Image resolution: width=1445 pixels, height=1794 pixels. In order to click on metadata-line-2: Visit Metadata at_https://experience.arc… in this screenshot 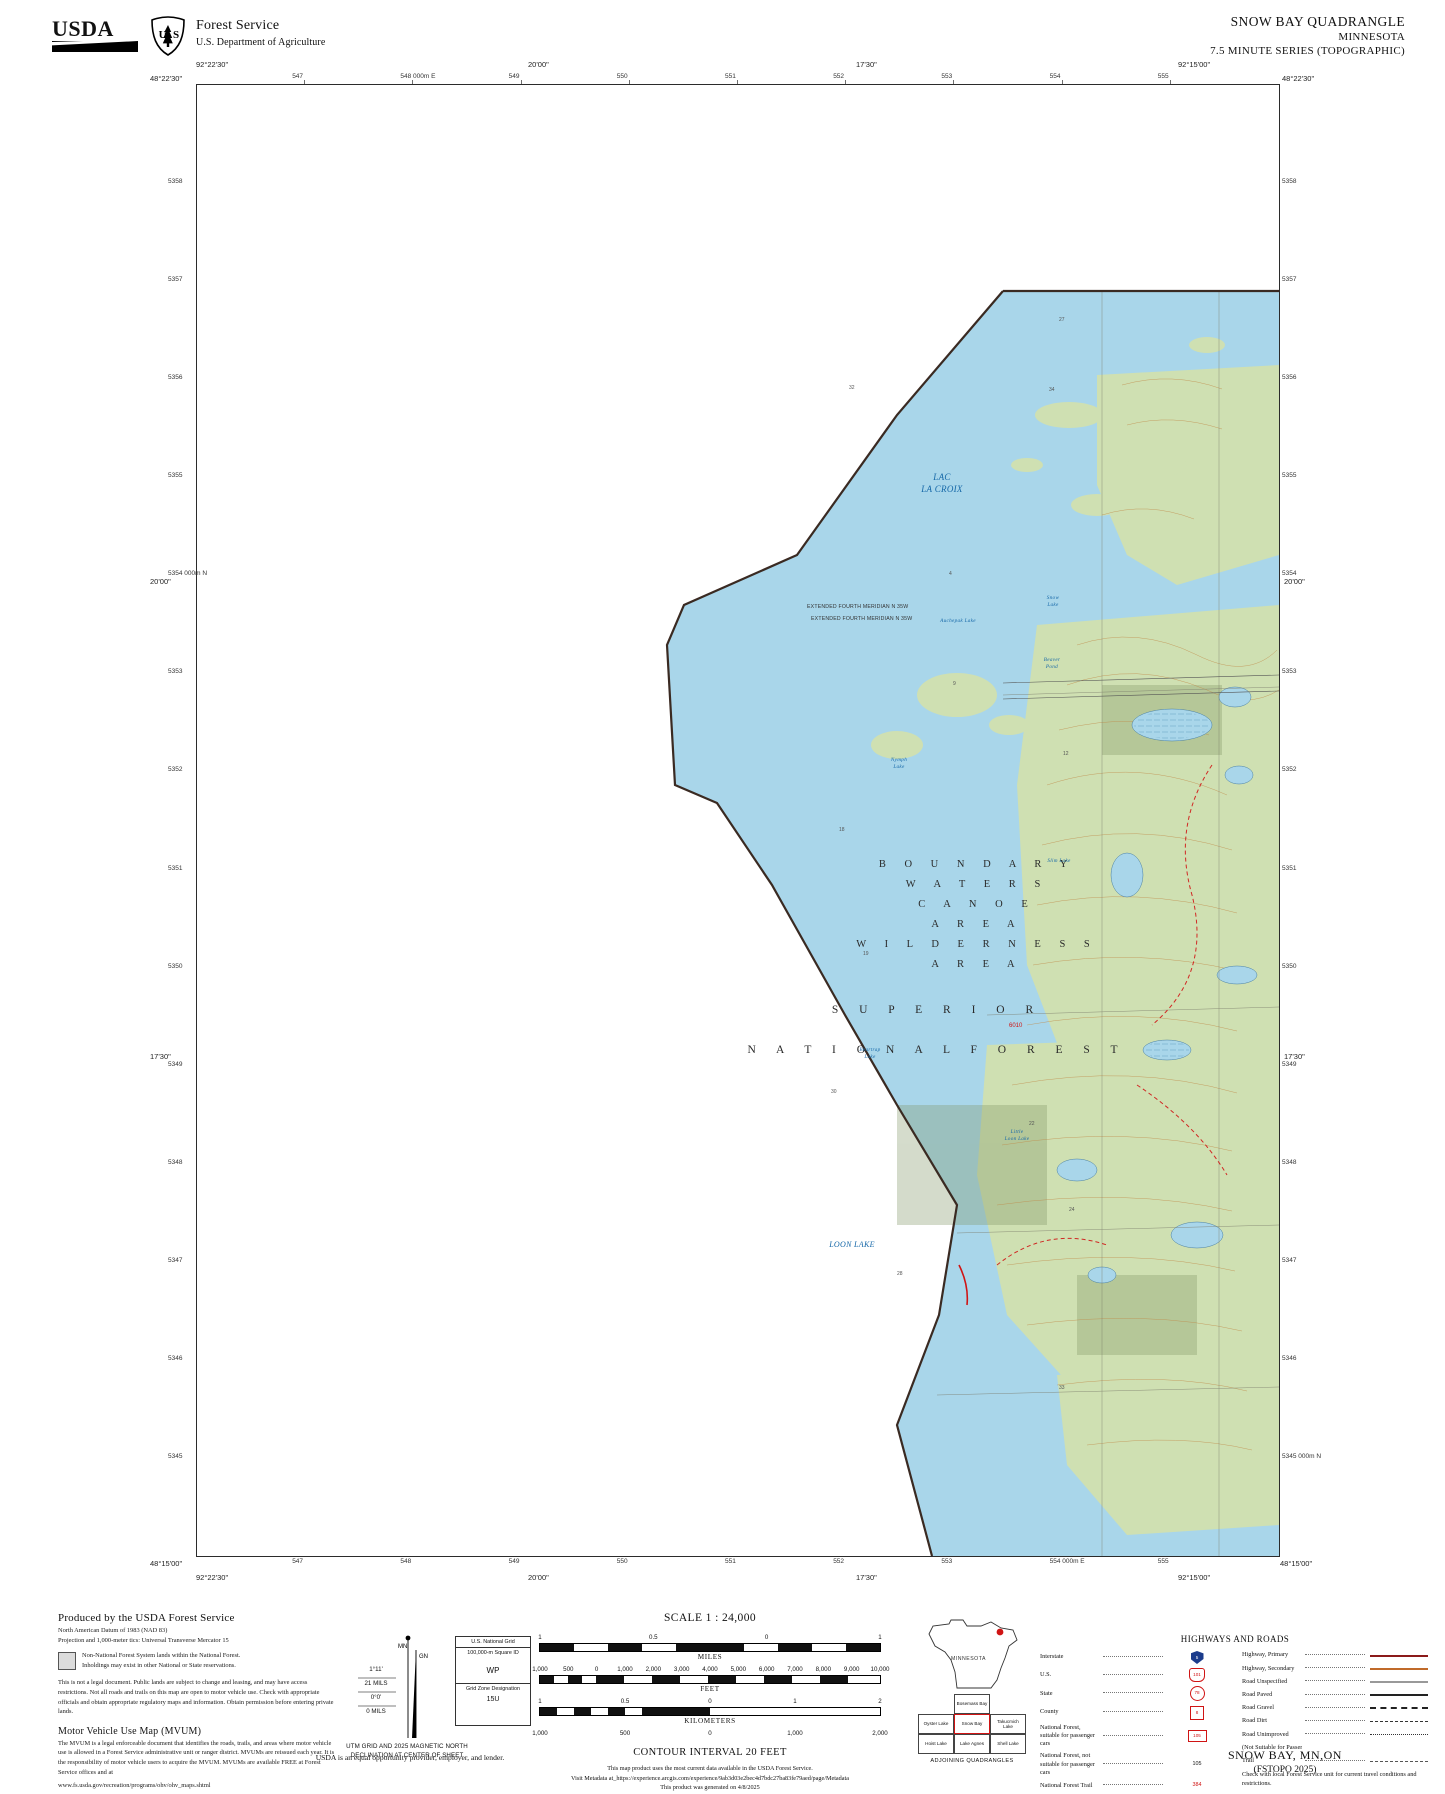, I will do `click(710, 1778)`.